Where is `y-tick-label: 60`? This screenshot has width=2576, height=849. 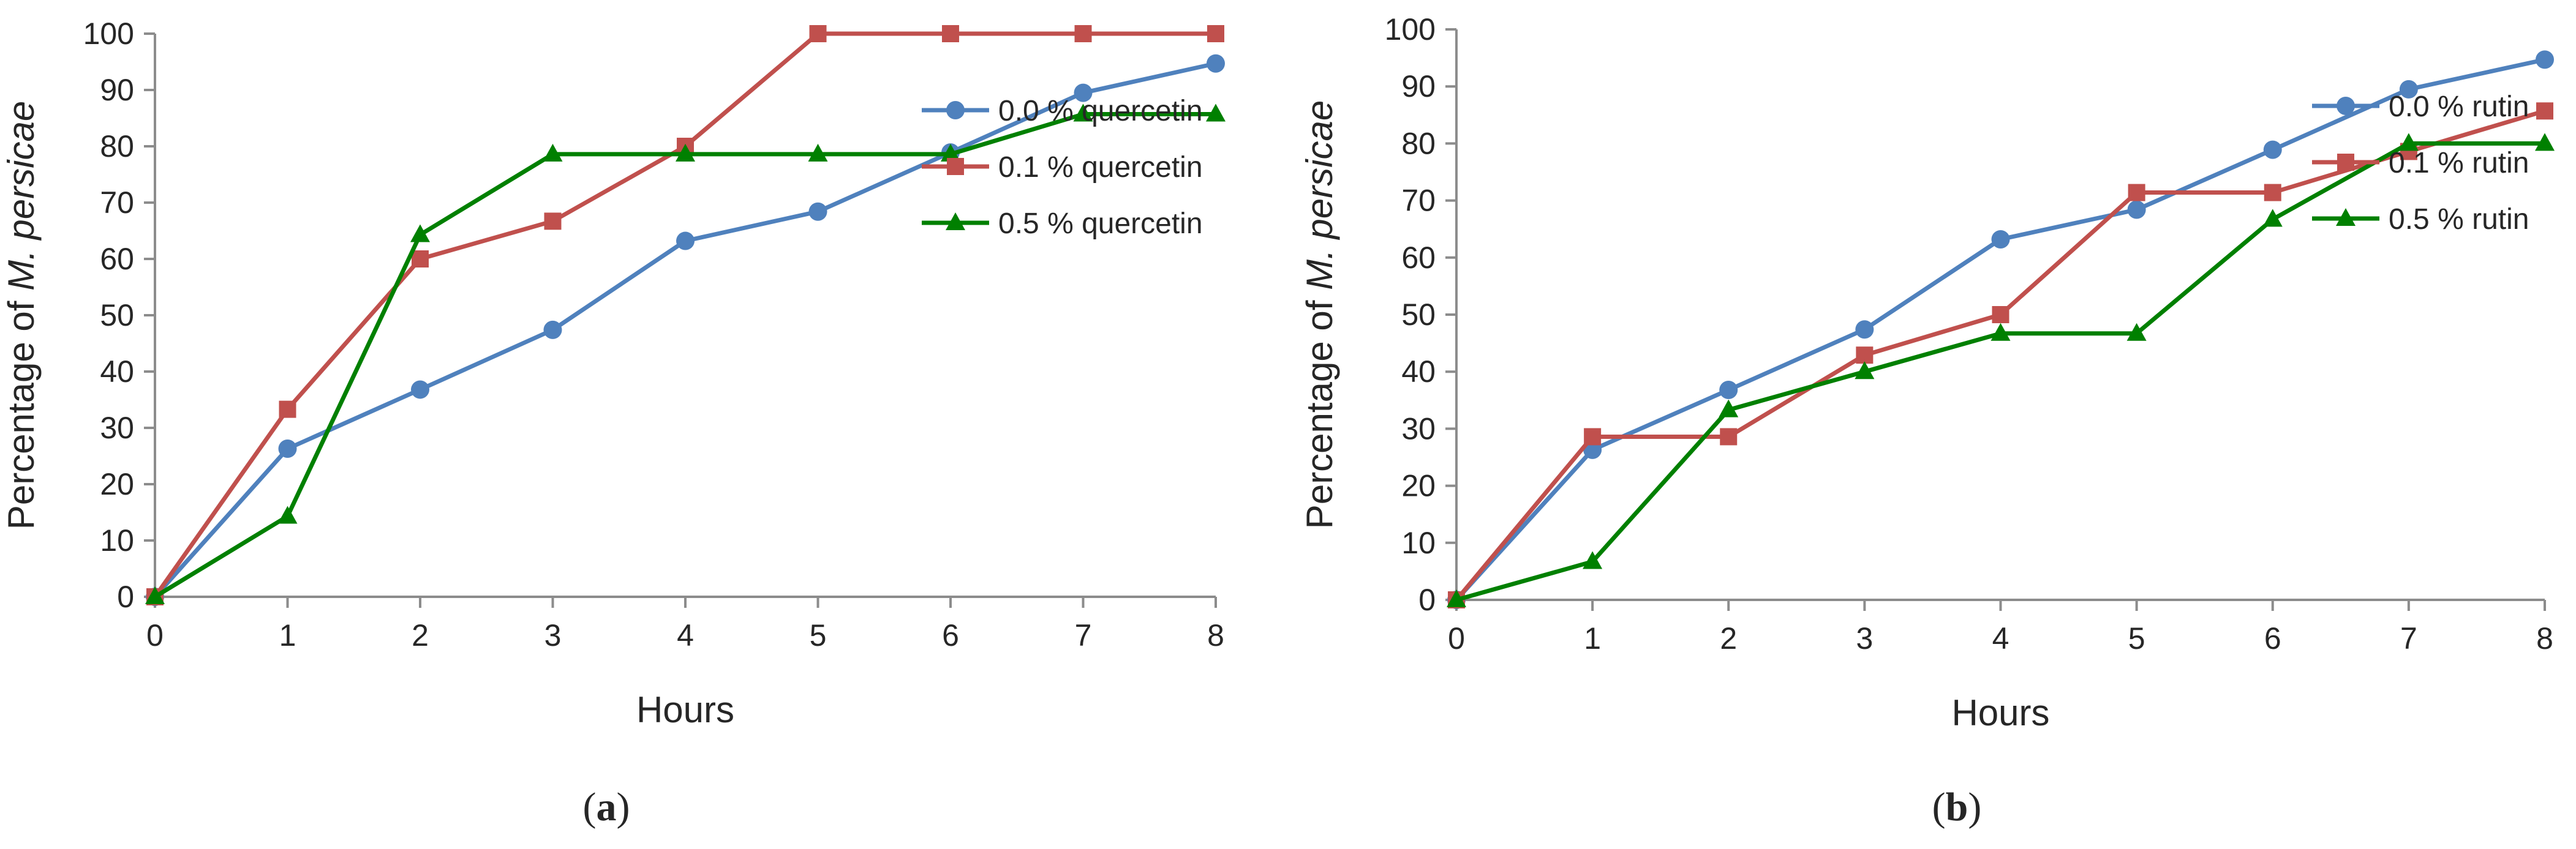
y-tick-label: 60 is located at coordinates (1419, 258).